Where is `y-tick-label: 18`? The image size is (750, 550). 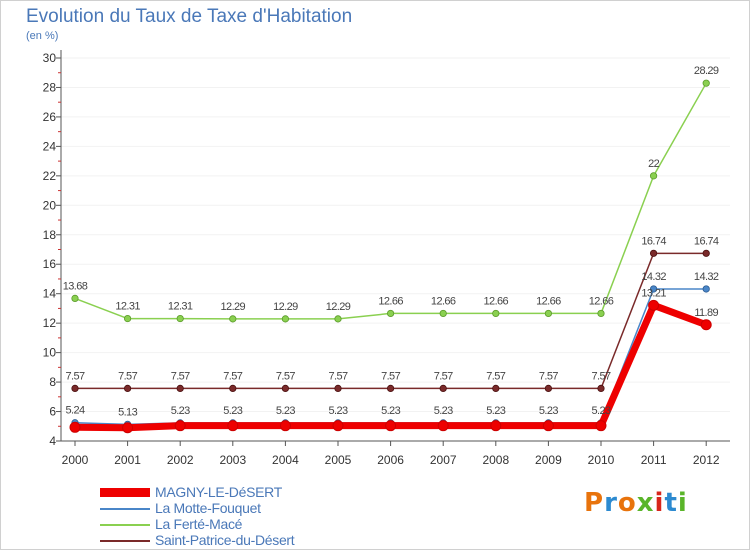
y-tick-label: 18 is located at coordinates (50, 235).